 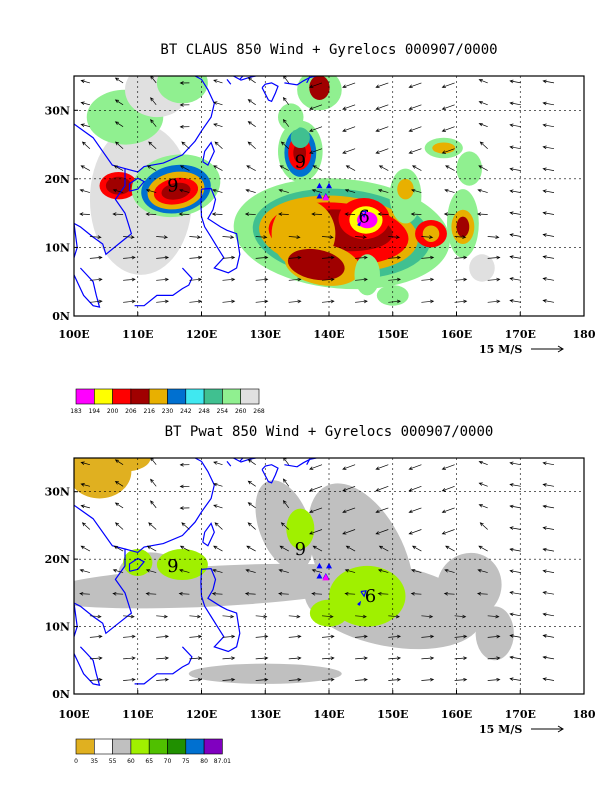 What do you see at coordinates (204, 761) in the screenshot?
I see `colorbar-label: 80` at bounding box center [204, 761].